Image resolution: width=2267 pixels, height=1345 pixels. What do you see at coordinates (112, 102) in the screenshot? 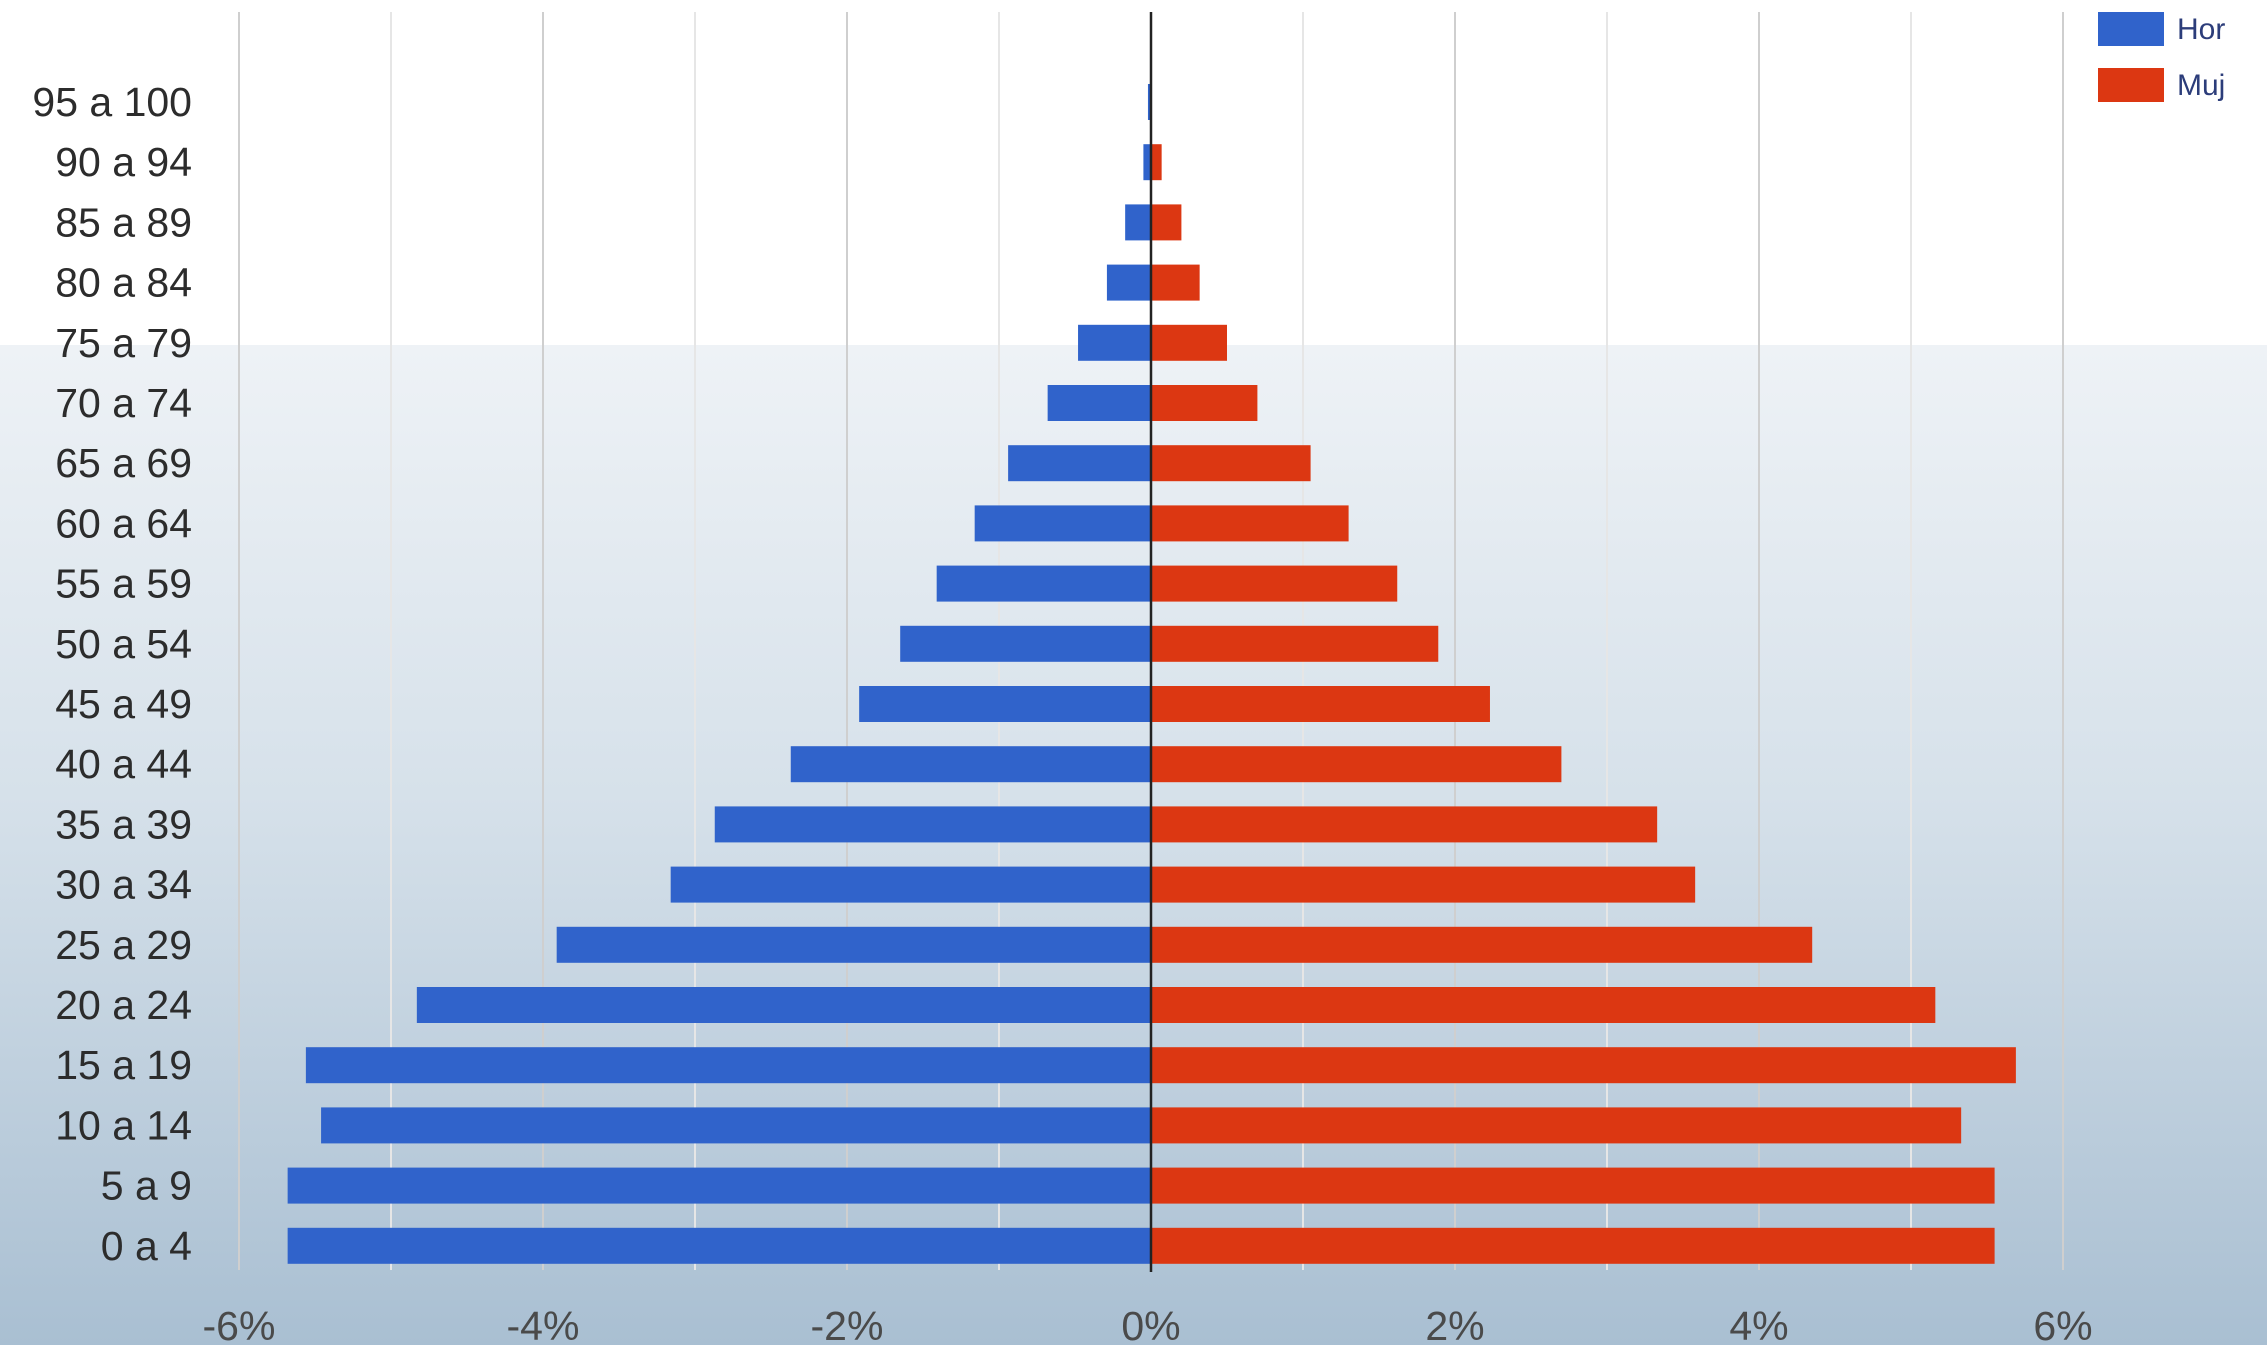
I see `category-label: 95 a 100` at bounding box center [112, 102].